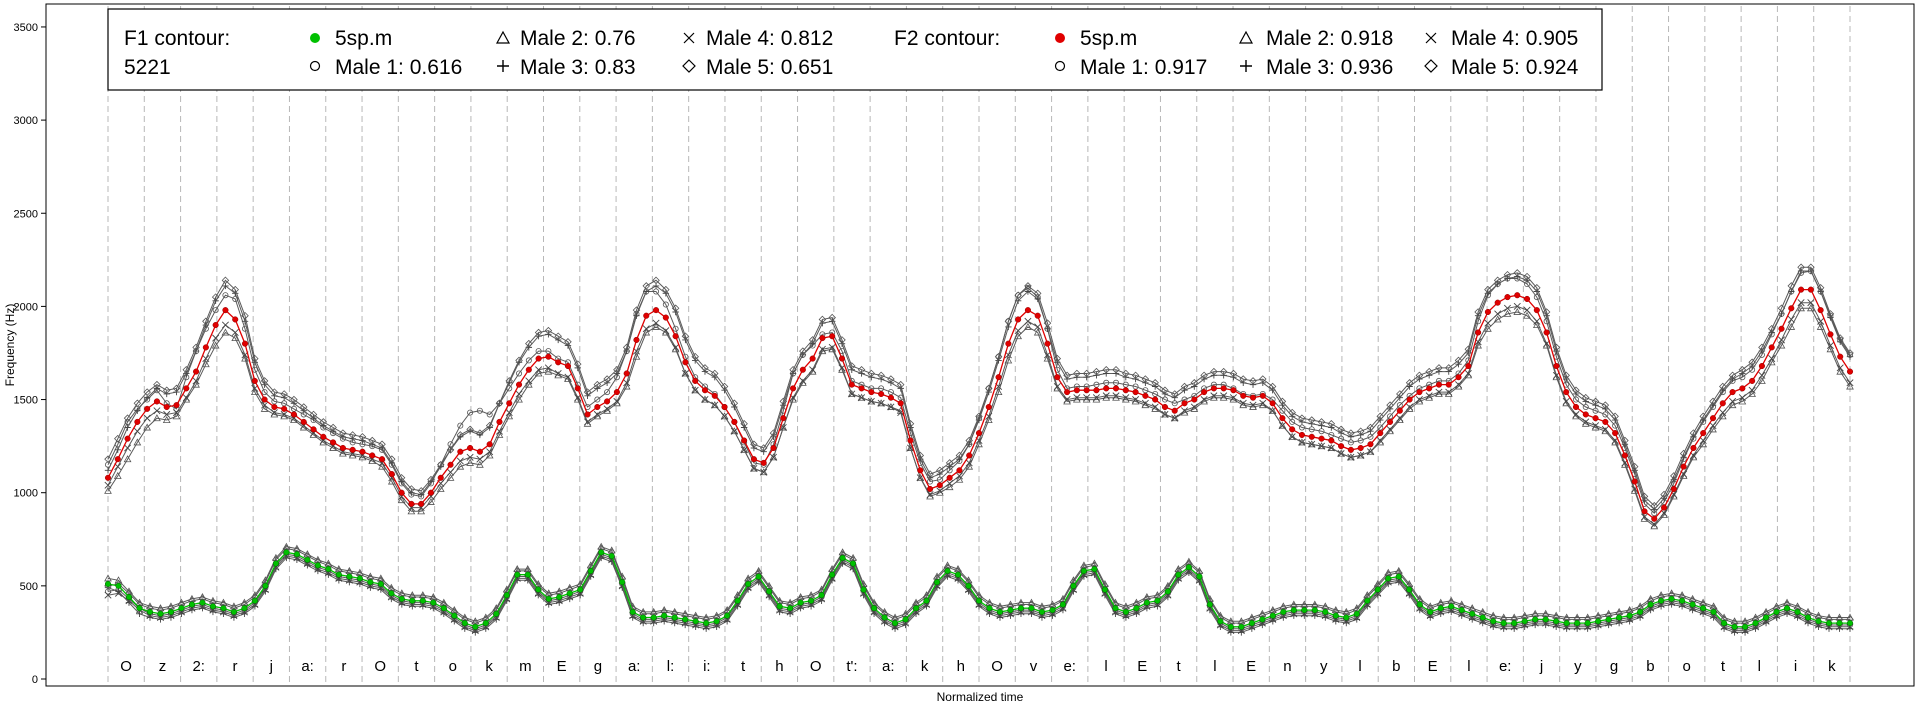  What do you see at coordinates (1433, 666) in the screenshot?
I see `segment-label-36: E` at bounding box center [1433, 666].